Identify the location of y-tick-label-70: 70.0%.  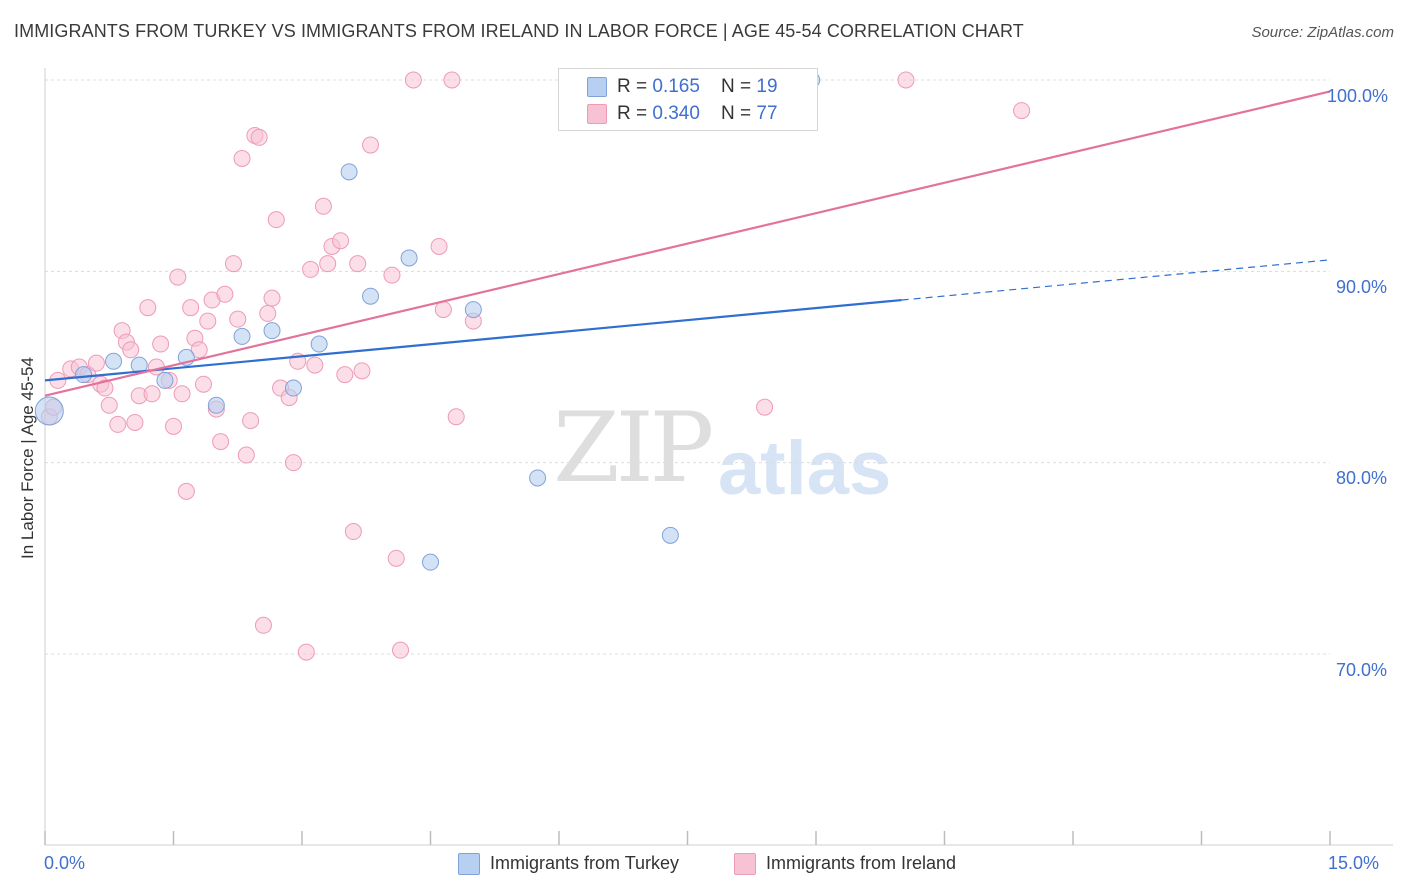
(1362, 670).